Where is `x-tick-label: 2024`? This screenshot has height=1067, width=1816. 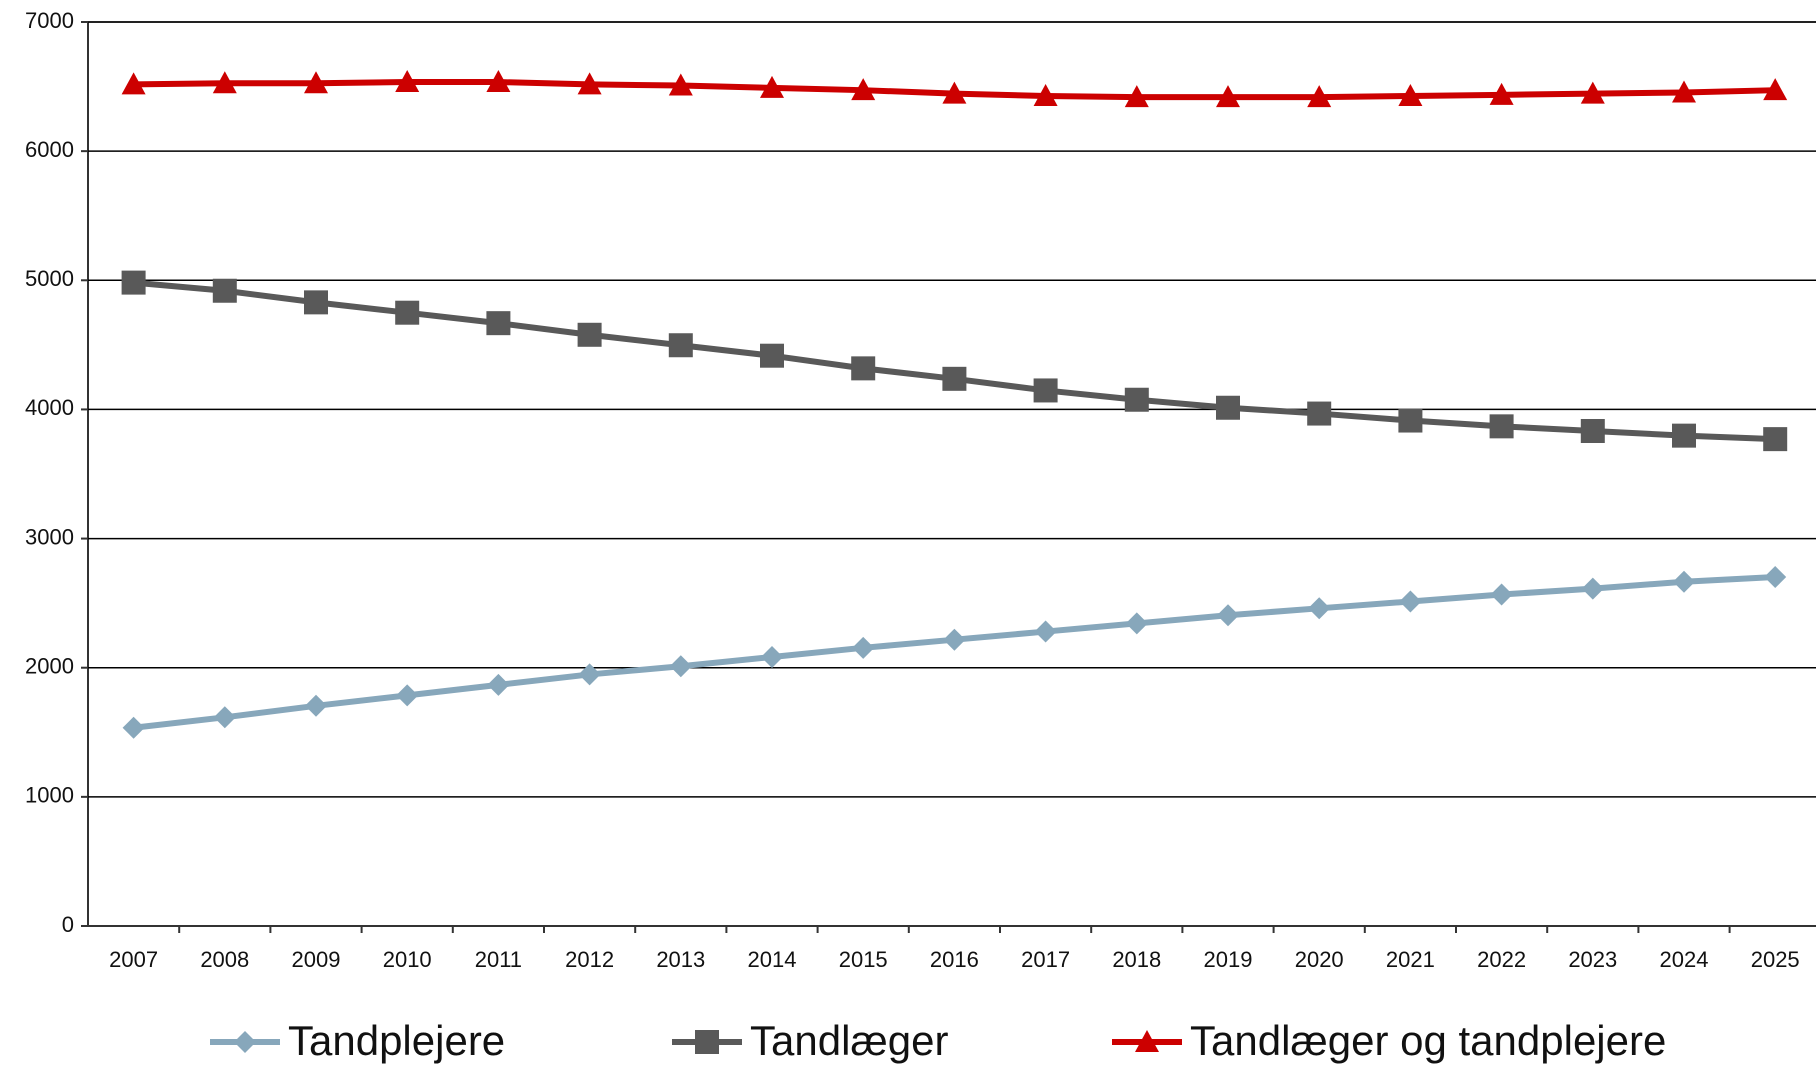
x-tick-label: 2024 is located at coordinates (1684, 959).